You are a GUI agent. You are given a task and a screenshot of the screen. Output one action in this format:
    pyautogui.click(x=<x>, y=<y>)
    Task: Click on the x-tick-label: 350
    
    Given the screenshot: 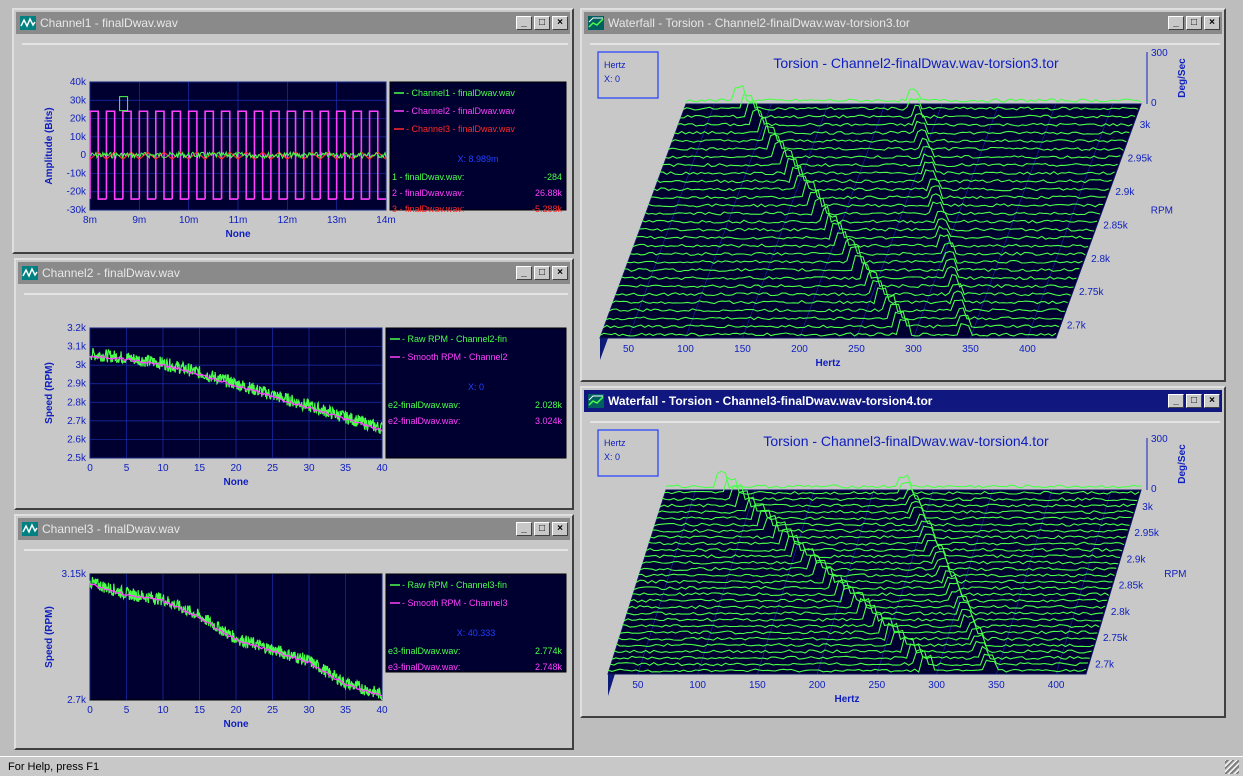 What is the action you would take?
    pyautogui.click(x=970, y=349)
    